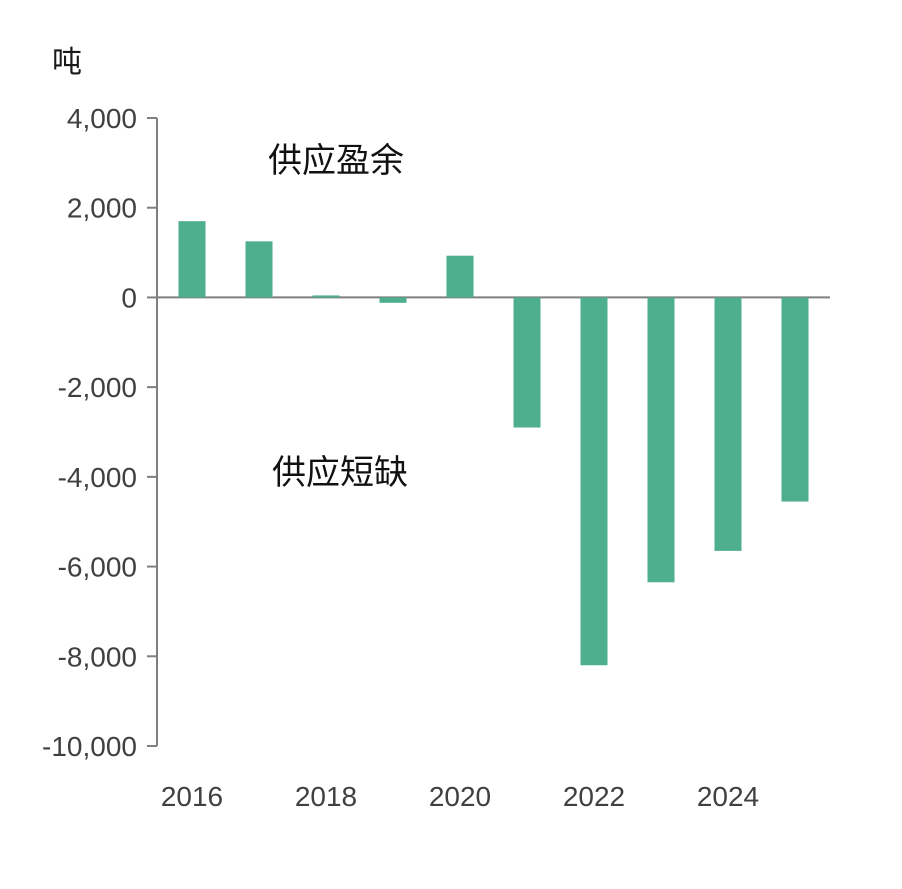 The height and width of the screenshot is (889, 902). I want to click on bar-2017, so click(259, 269).